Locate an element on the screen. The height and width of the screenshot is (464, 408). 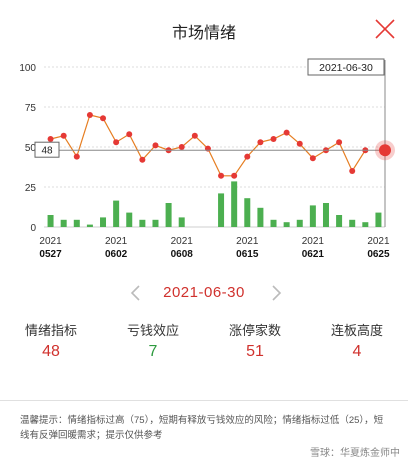
x-tick-day: 0608 is located at coordinates (182, 254).